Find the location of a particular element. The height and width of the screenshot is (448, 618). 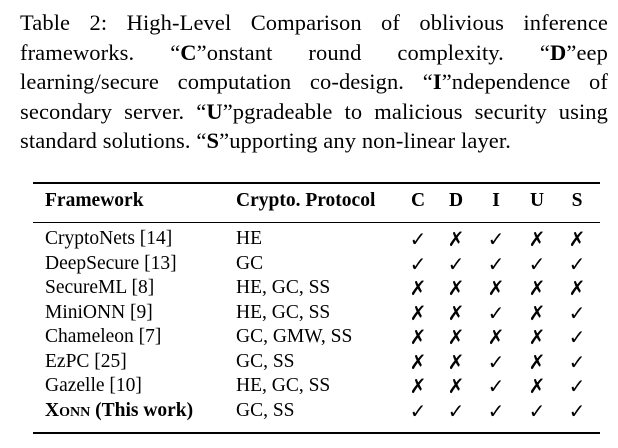

caption-key-d: D is located at coordinates (558, 52).